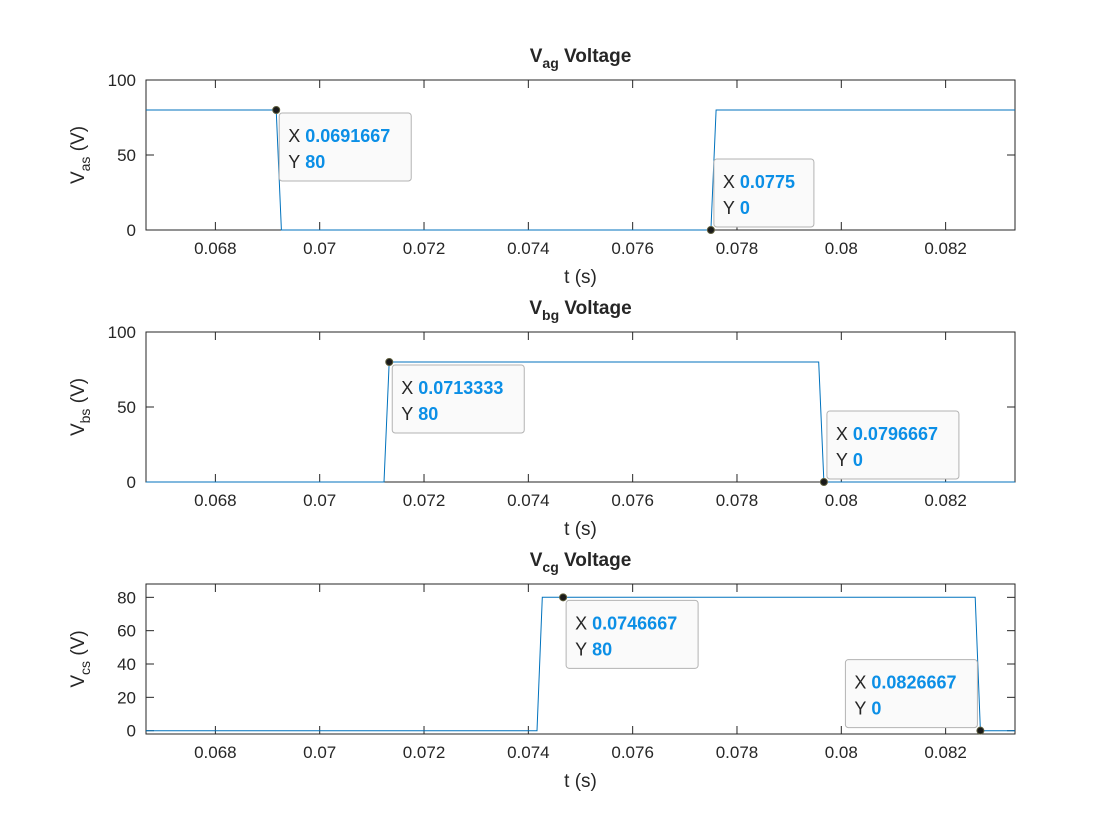 This screenshot has width=1120, height=840. Describe the element at coordinates (85, 668) in the screenshot. I see `ylabel-subscript: cs` at that location.